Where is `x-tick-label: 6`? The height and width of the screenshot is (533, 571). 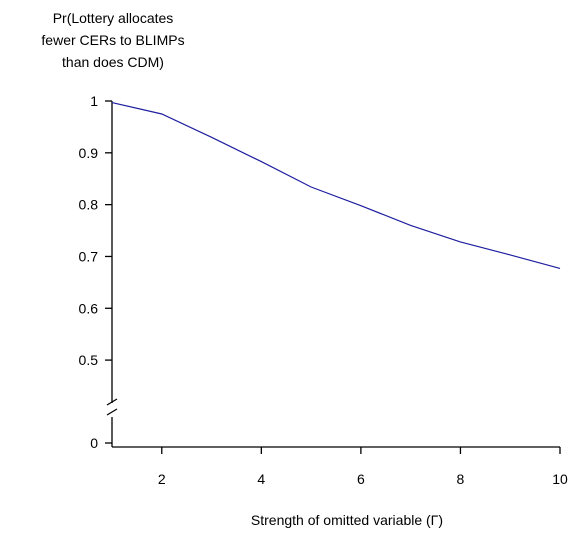 x-tick-label: 6 is located at coordinates (361, 479).